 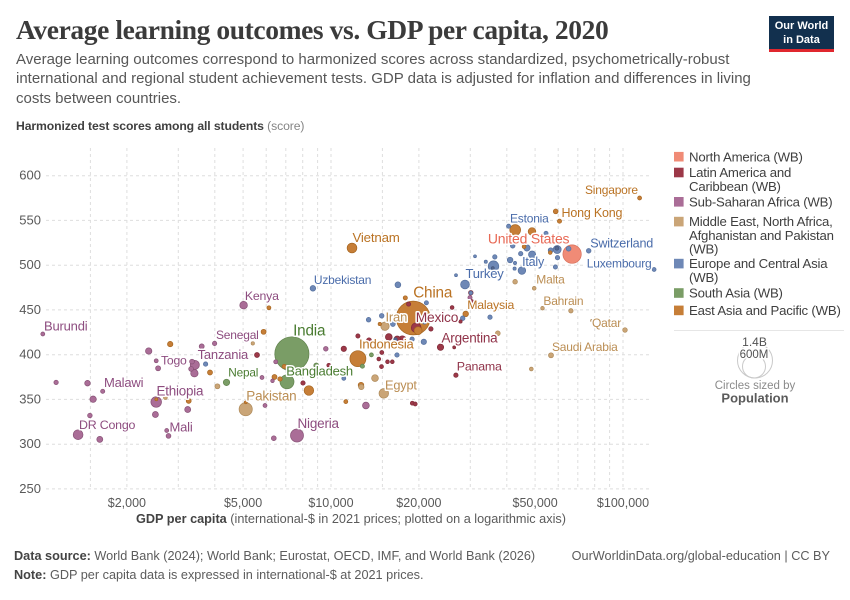 What do you see at coordinates (30, 264) in the screenshot?
I see `svg-text: 500` at bounding box center [30, 264].